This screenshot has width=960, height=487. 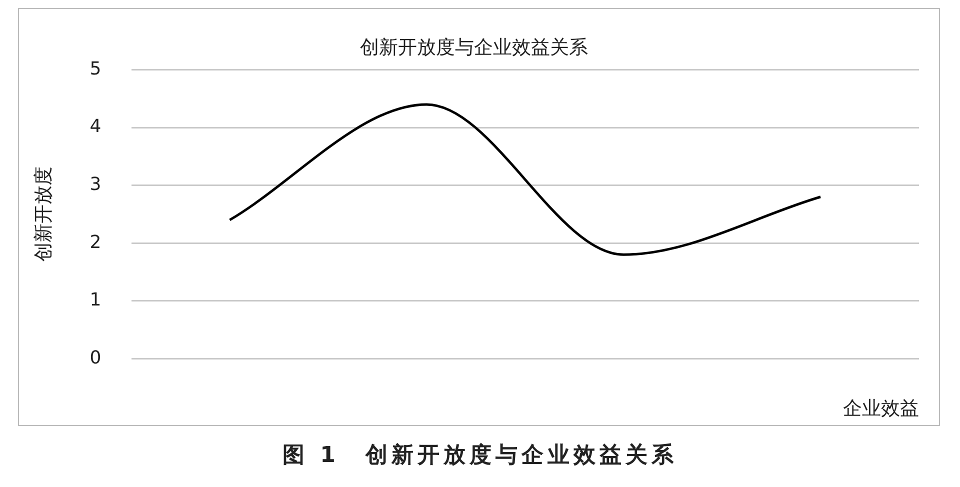 What do you see at coordinates (96, 184) in the screenshot?
I see `y-tick-label: 3` at bounding box center [96, 184].